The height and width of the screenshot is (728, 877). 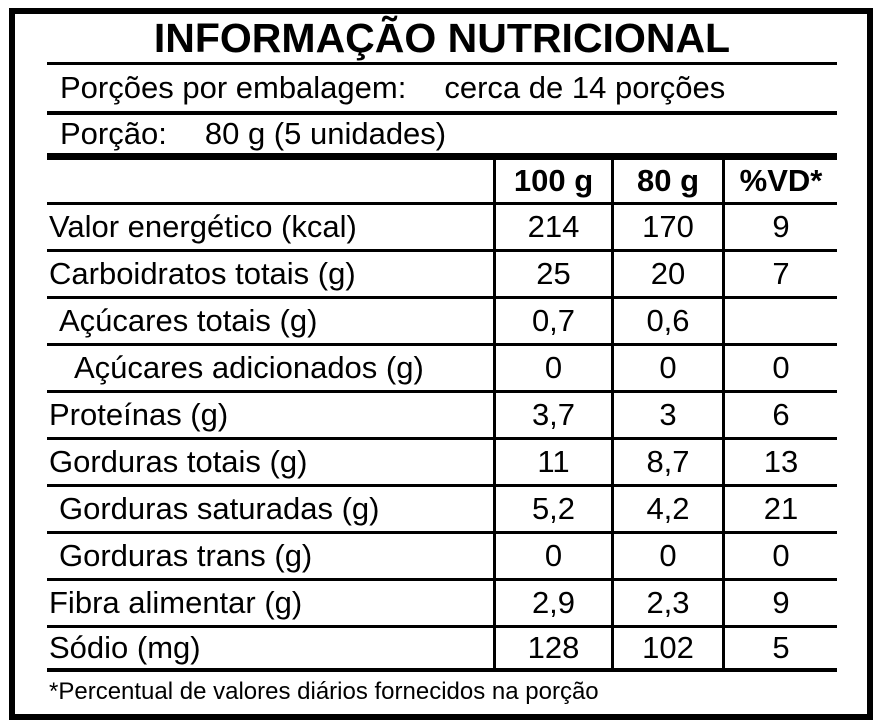 What do you see at coordinates (779, 415) in the screenshot?
I see `value-vd-percent: 6` at bounding box center [779, 415].